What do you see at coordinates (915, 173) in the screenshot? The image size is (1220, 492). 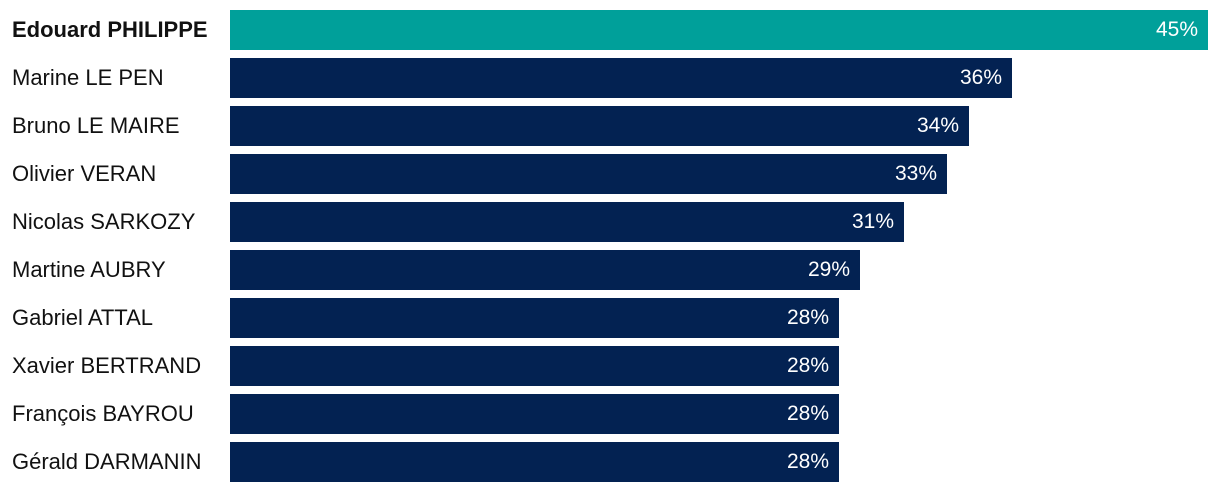 I see `data-label: 33%` at bounding box center [915, 173].